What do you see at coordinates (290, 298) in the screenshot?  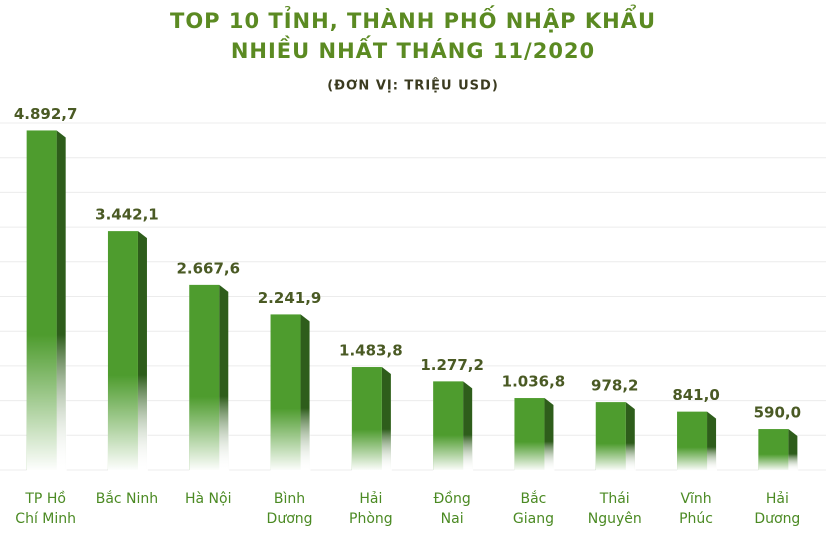 I see `value-label: 2.241,9` at bounding box center [290, 298].